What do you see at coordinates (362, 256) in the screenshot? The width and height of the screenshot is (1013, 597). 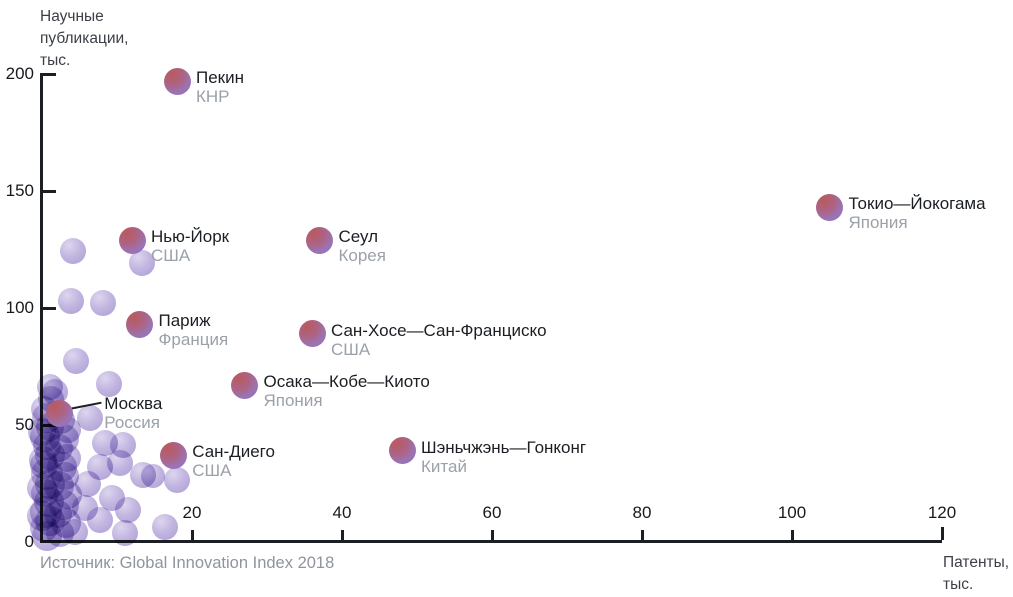 I see `country-name: Корея` at bounding box center [362, 256].